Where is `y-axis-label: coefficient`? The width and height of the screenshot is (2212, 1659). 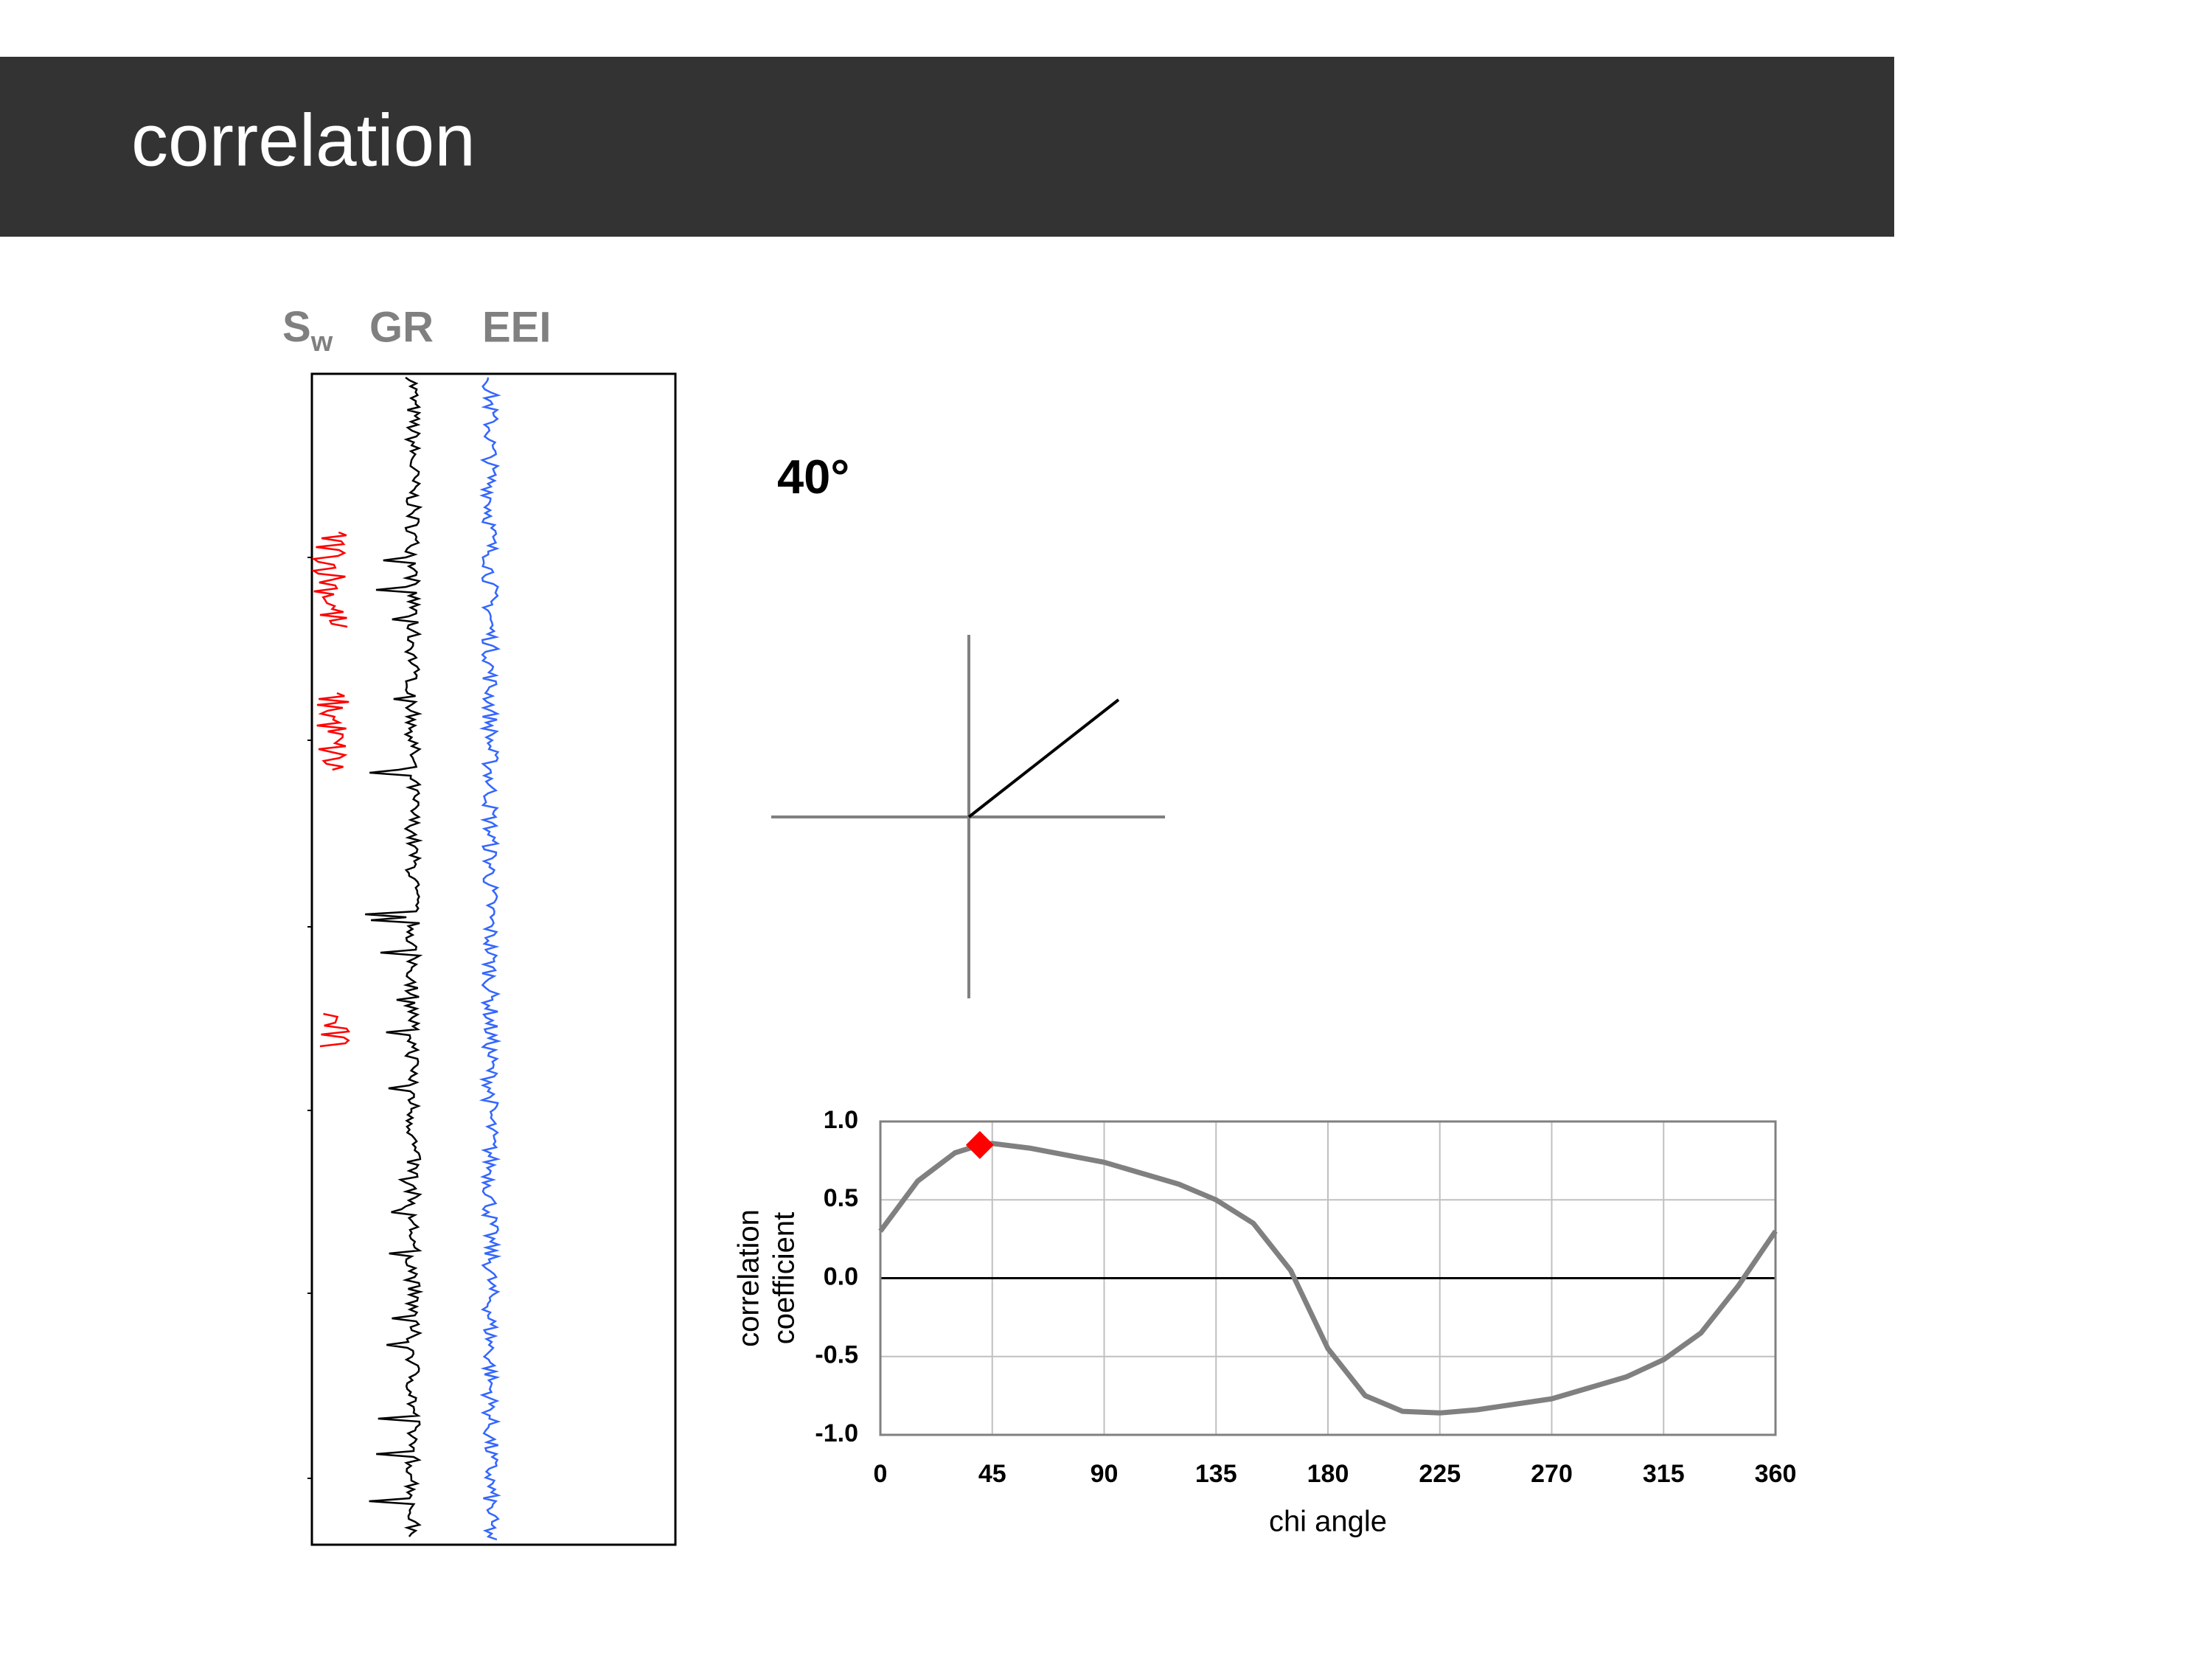
y-axis-label: coefficient is located at coordinates (784, 1278).